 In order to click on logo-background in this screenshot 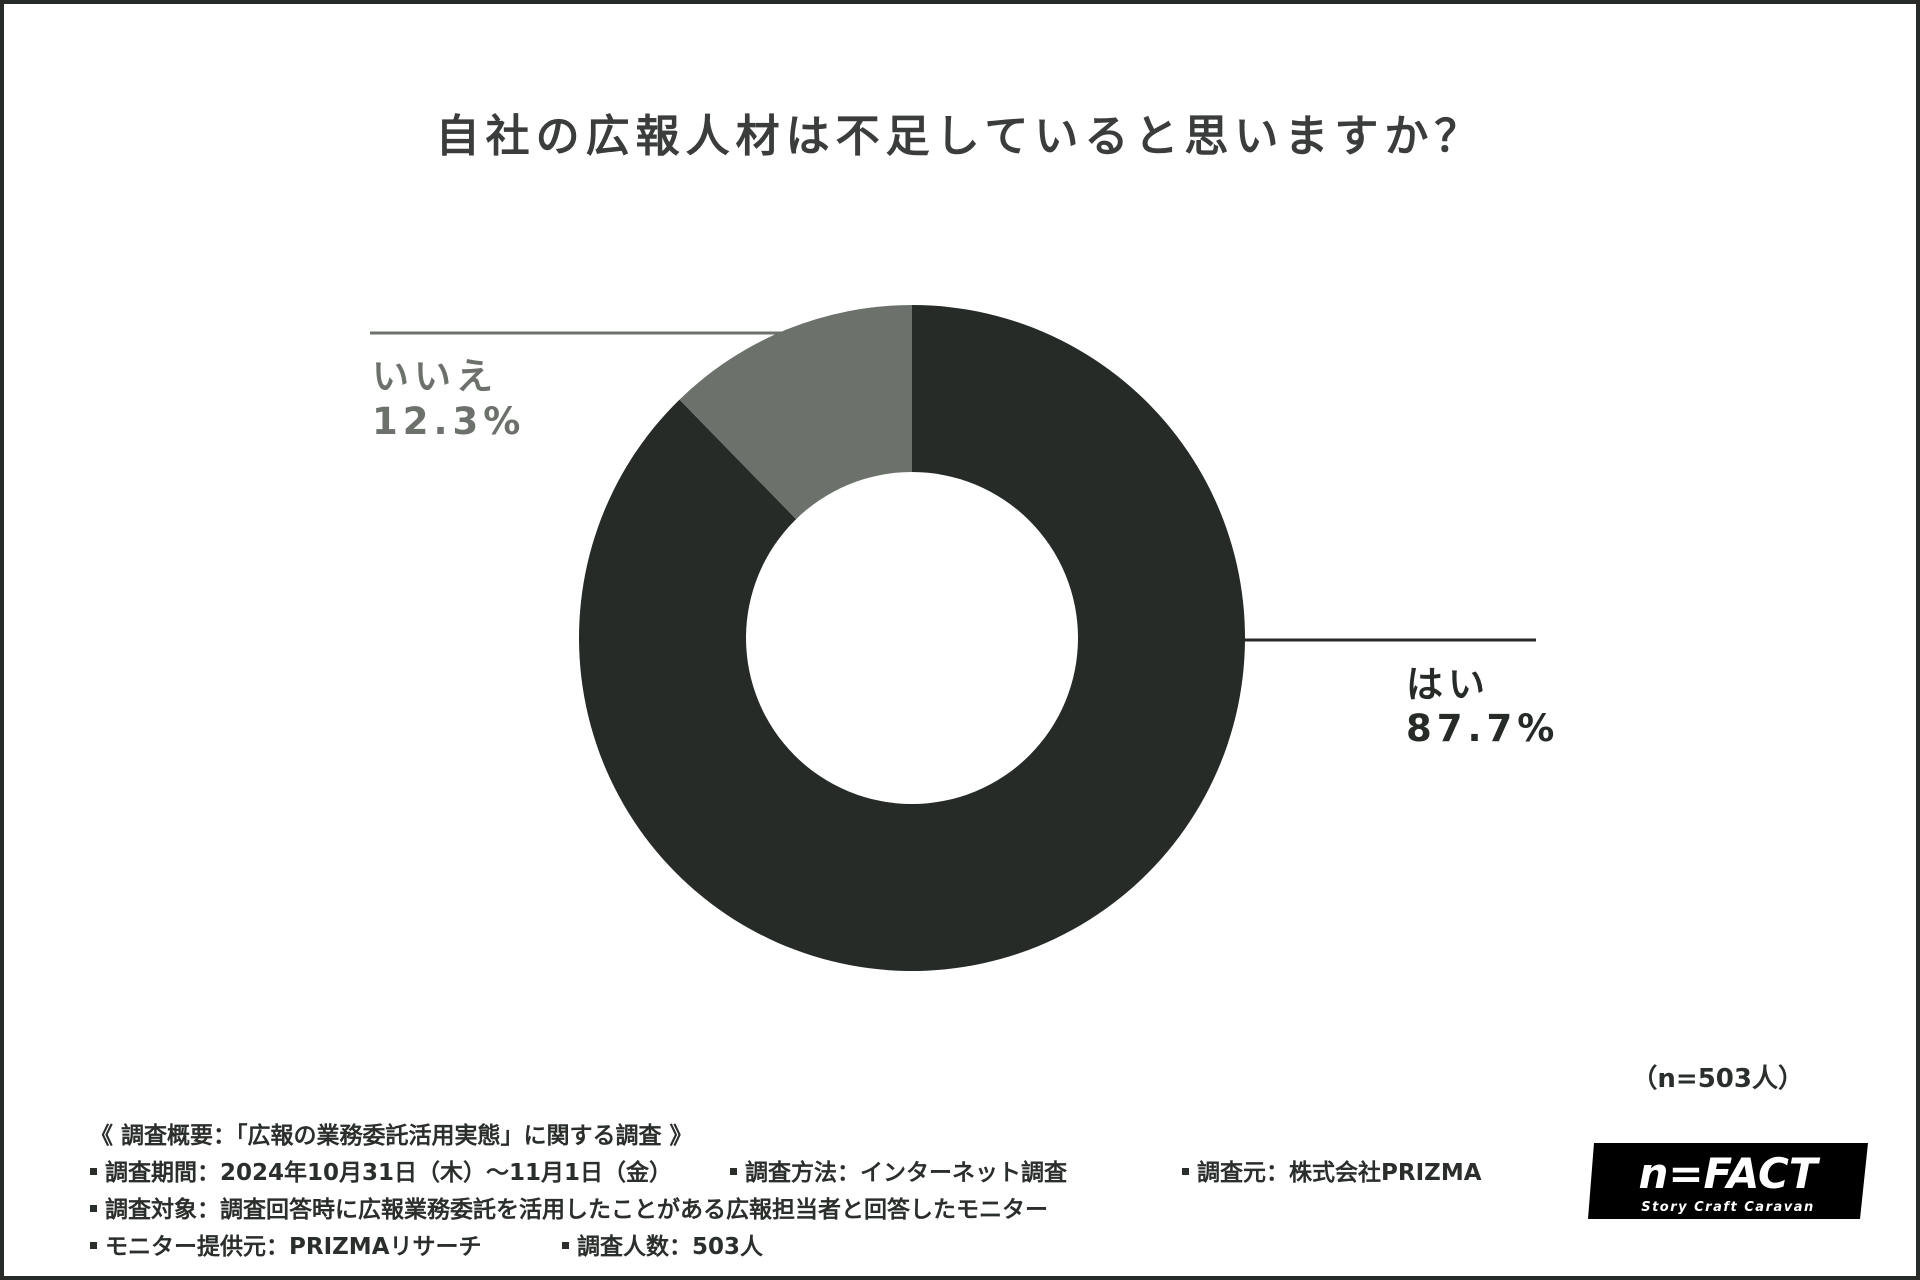, I will do `click(1728, 1181)`.